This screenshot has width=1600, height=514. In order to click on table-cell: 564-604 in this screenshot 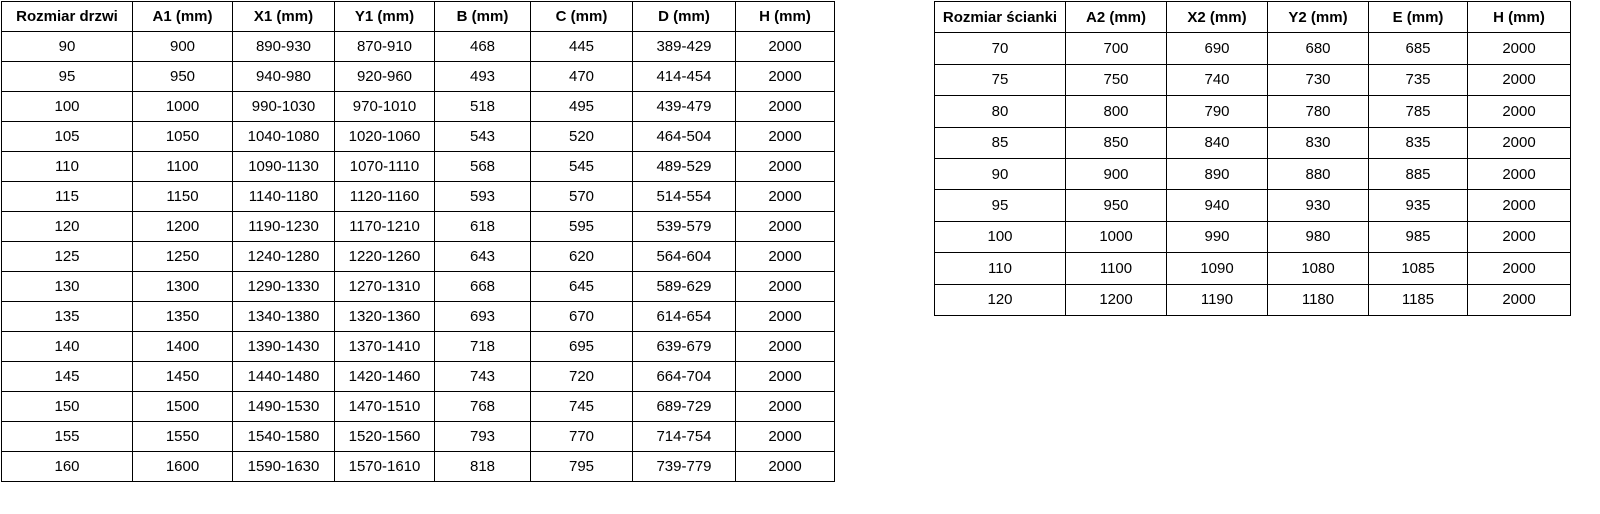, I will do `click(684, 256)`.